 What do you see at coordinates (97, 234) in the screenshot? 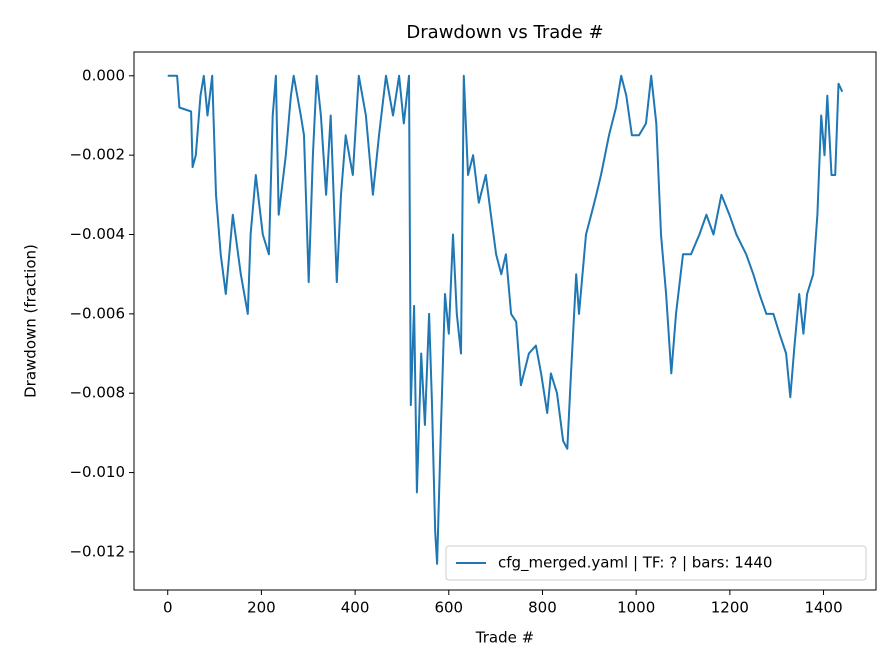
I see `y-tick-label: −0.004` at bounding box center [97, 234].